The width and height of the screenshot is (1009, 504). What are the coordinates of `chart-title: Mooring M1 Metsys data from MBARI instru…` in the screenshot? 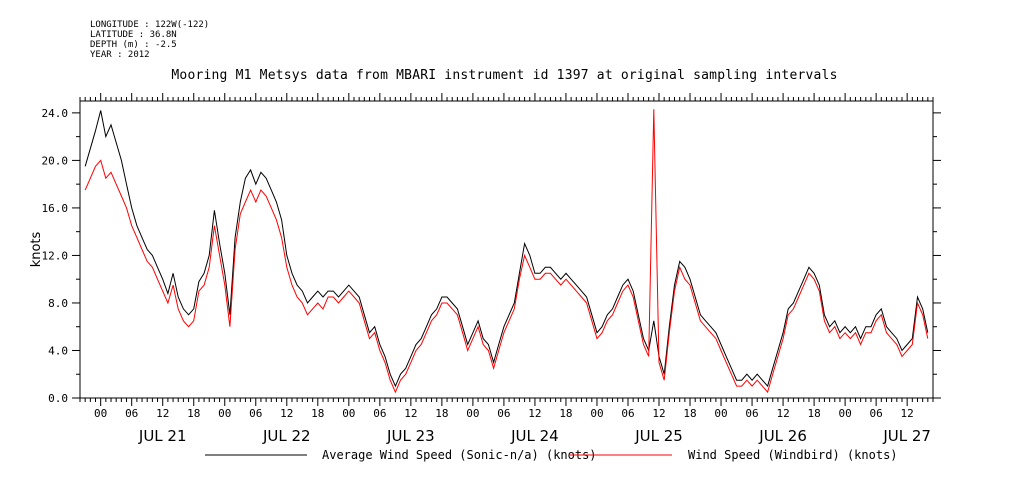 It's located at (504, 75).